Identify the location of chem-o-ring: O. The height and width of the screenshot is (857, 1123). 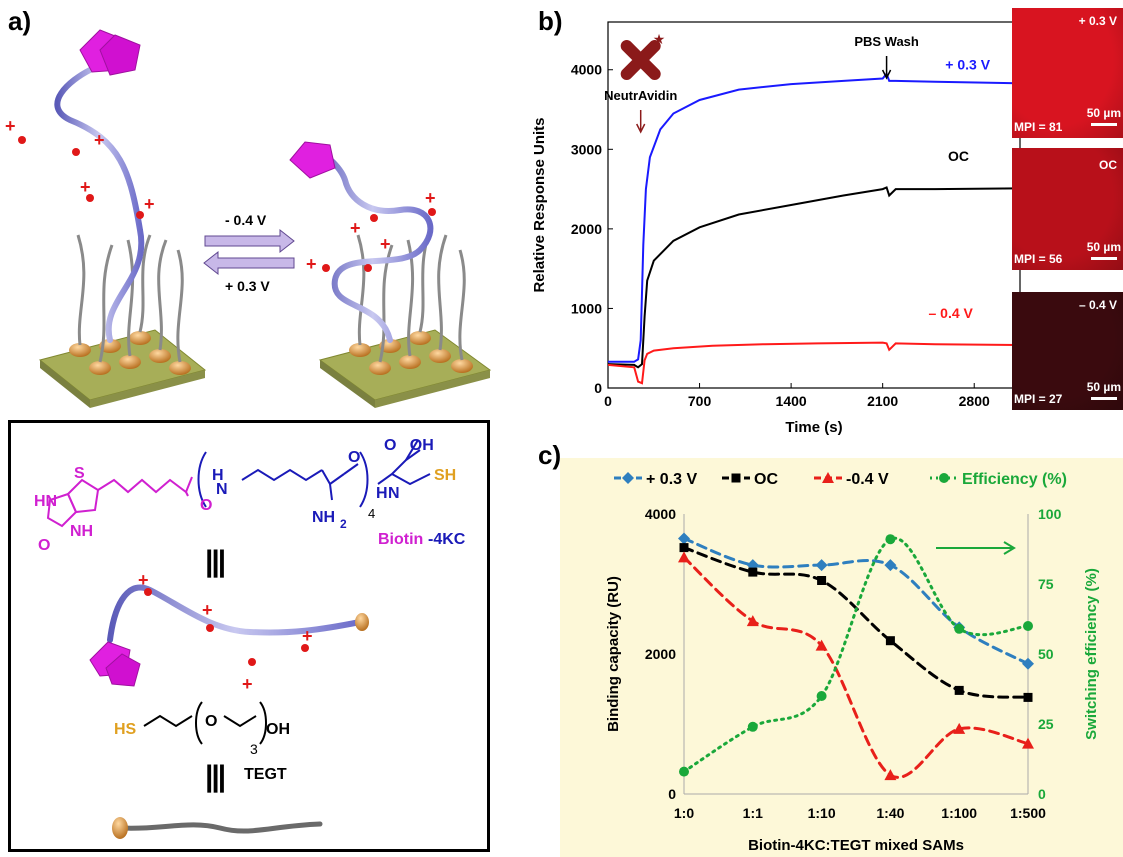
(44, 544).